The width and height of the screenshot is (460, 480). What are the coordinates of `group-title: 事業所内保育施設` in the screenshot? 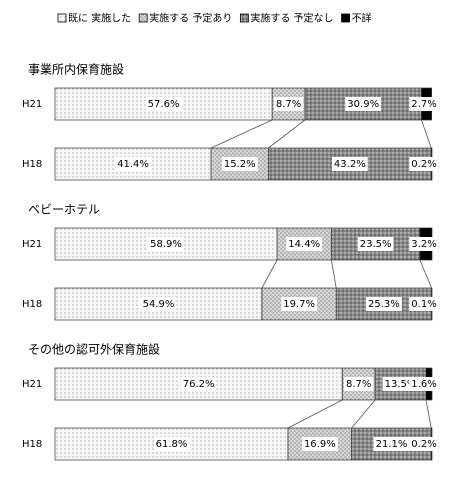 It's located at (76, 69).